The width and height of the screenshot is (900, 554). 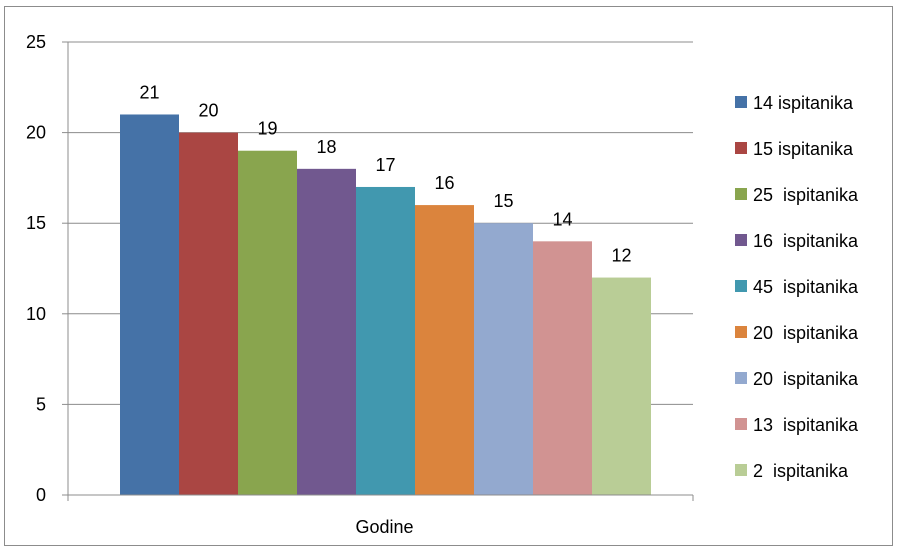 What do you see at coordinates (36, 133) in the screenshot?
I see `y-tick-label: 20` at bounding box center [36, 133].